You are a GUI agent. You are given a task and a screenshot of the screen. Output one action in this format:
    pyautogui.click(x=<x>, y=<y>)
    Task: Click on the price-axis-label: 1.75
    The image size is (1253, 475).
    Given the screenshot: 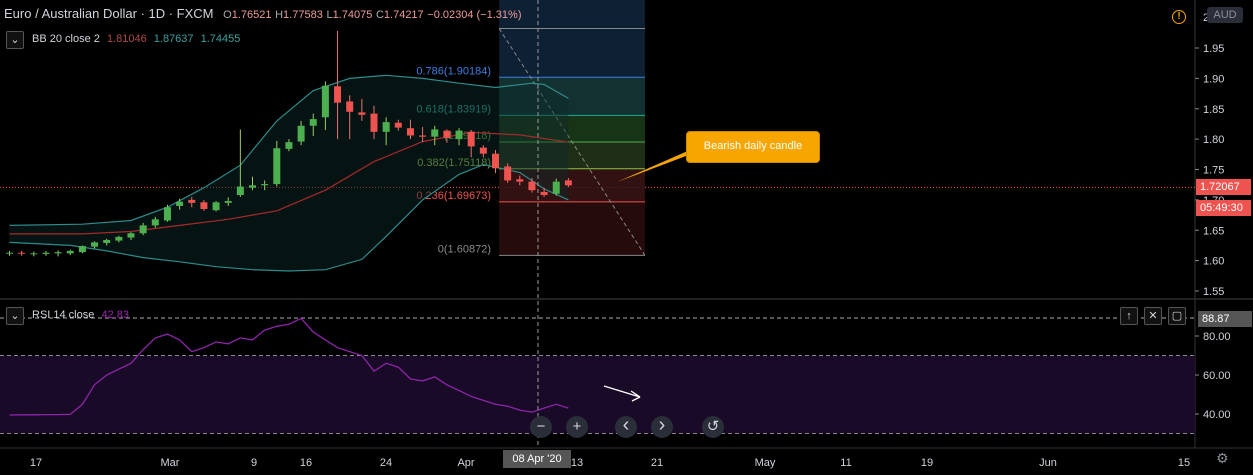 What is the action you would take?
    pyautogui.click(x=1213, y=171)
    